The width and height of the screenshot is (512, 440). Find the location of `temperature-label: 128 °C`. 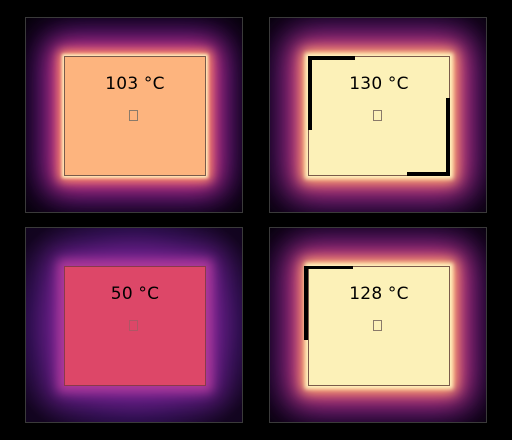

temperature-label: 128 °C is located at coordinates (379, 294).